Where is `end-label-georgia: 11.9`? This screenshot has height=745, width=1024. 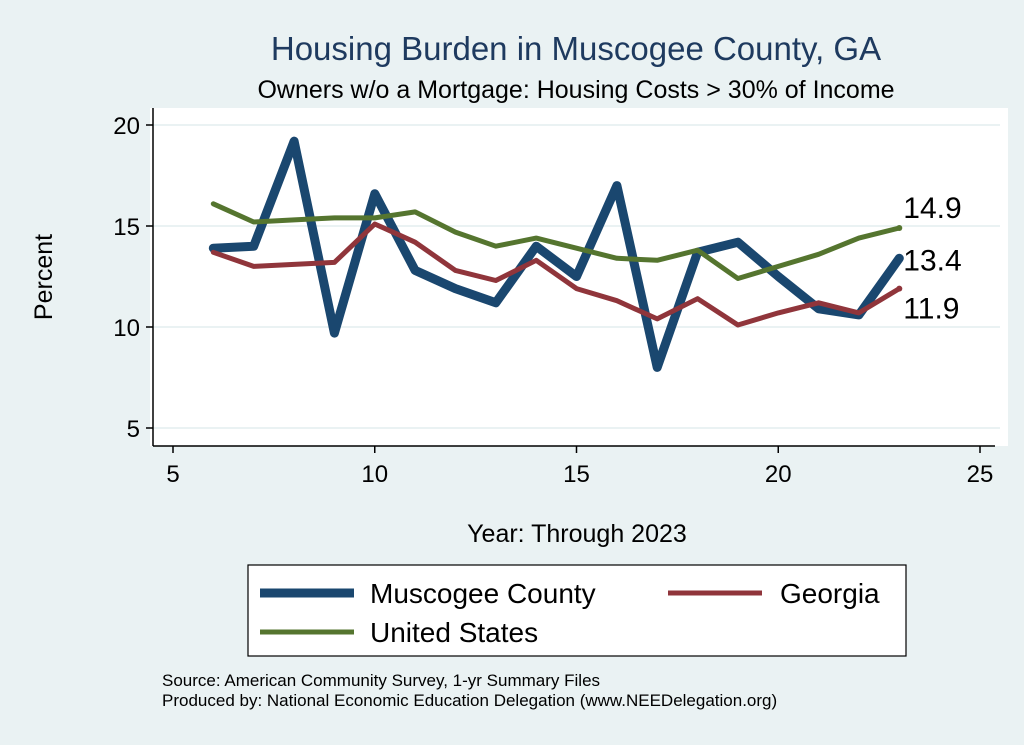 end-label-georgia: 11.9 is located at coordinates (931, 309).